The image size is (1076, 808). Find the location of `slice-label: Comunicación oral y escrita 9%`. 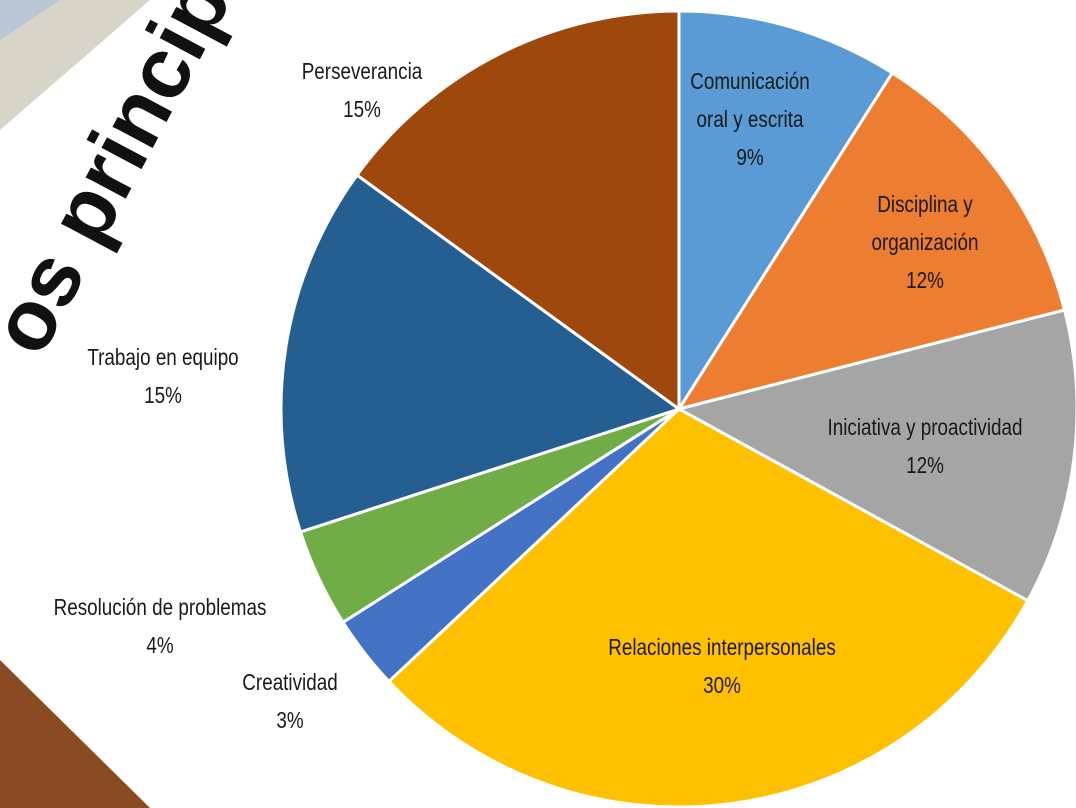

slice-label: Comunicación oral y escrita 9% is located at coordinates (749, 119).